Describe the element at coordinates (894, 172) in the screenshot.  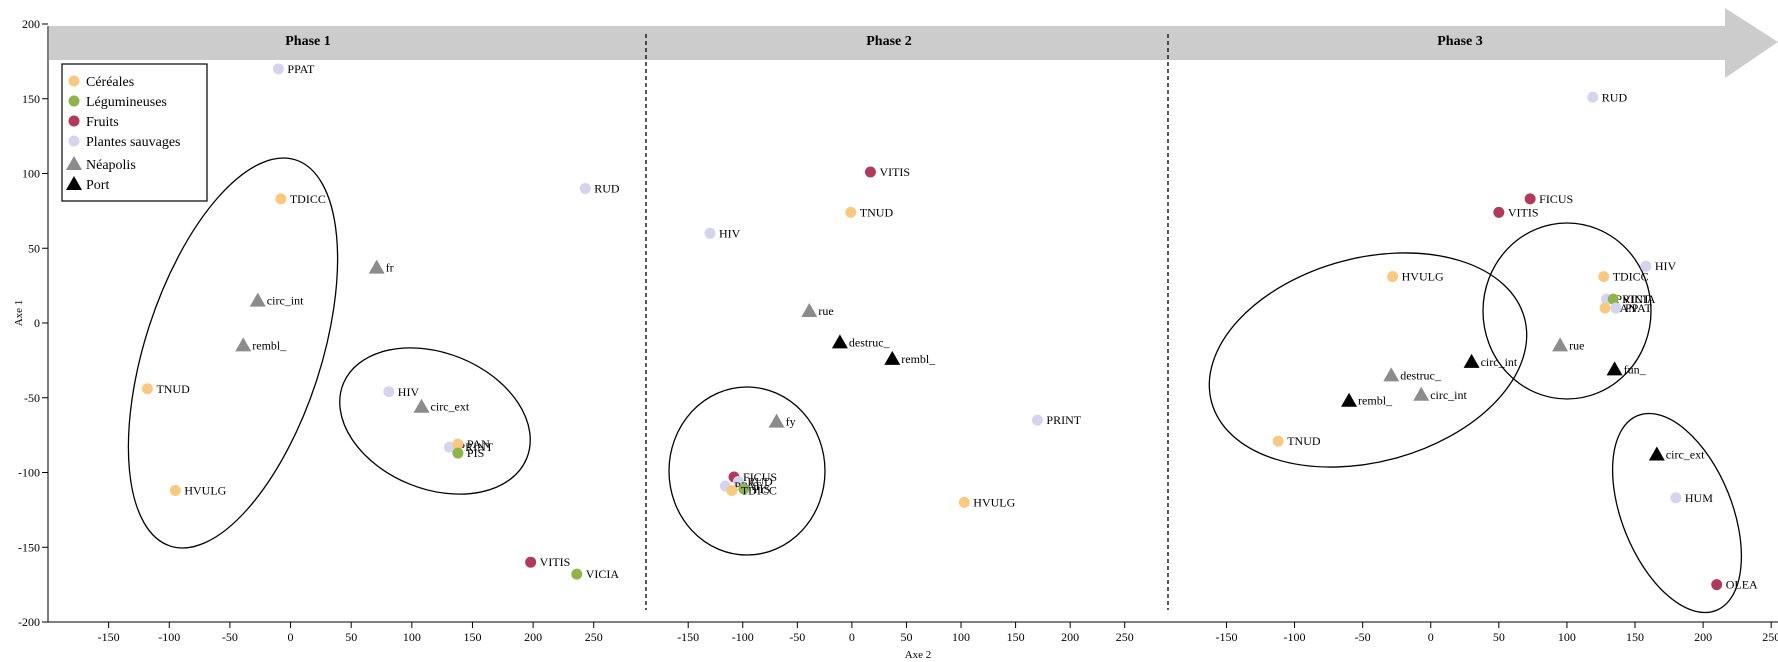
I see `point-label: VITIS` at that location.